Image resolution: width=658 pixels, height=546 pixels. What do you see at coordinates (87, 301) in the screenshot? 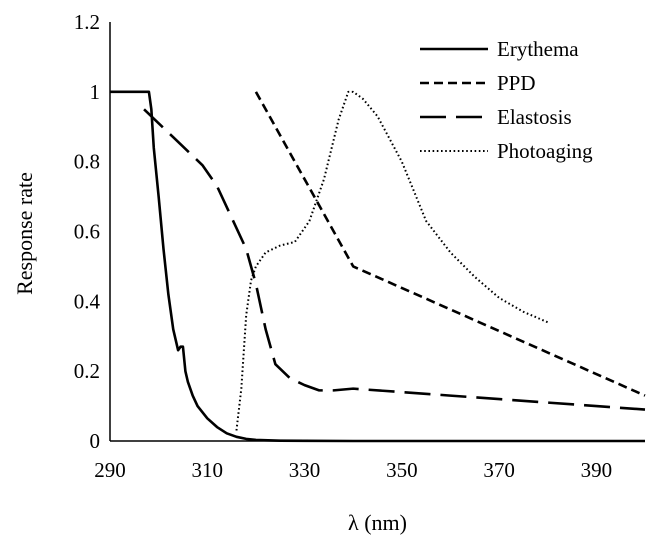
I see `y-tick-label: 0.4` at bounding box center [87, 301].